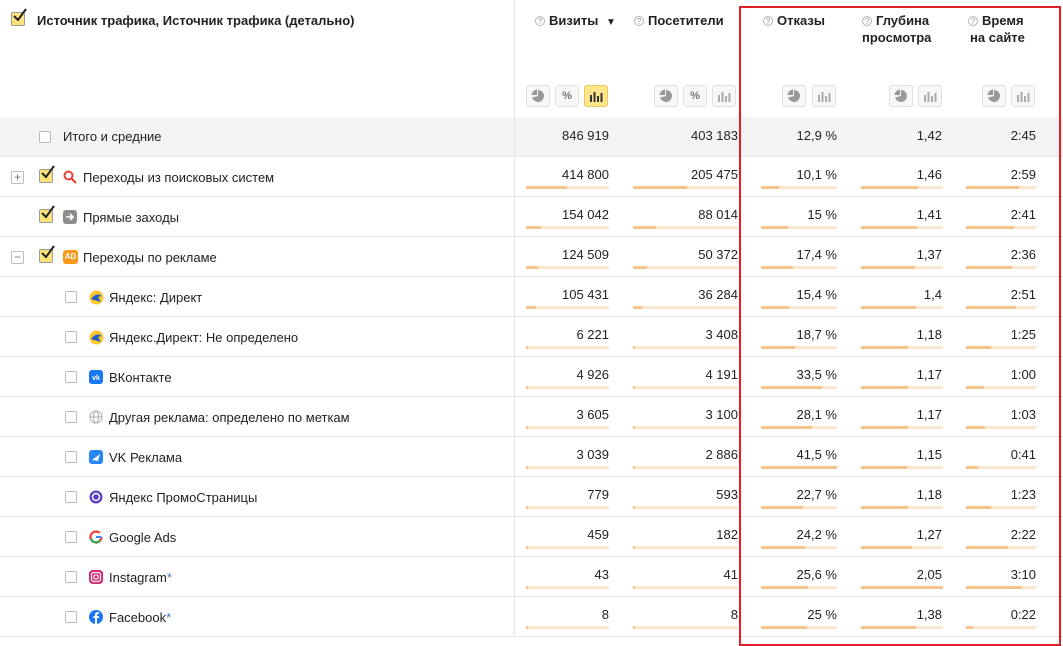 The height and width of the screenshot is (646, 1063). What do you see at coordinates (145, 457) in the screenshot?
I see `row-label: VK Реклама` at bounding box center [145, 457].